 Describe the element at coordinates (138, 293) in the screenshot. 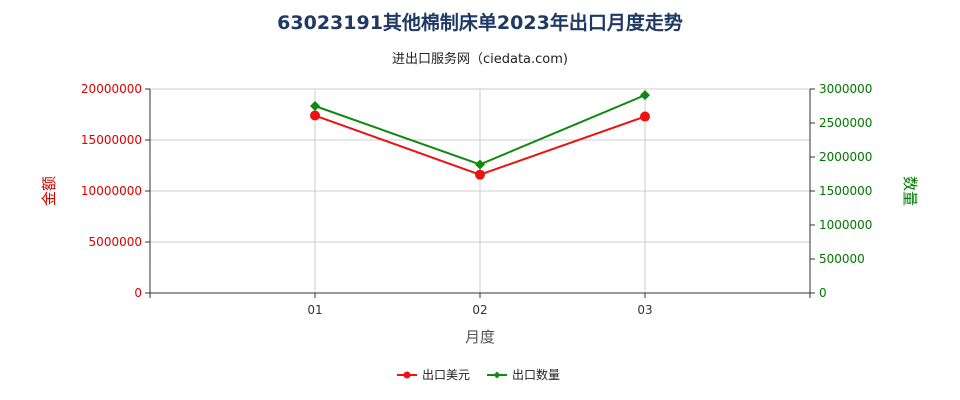

I see `y-left-tick-label: 0` at that location.